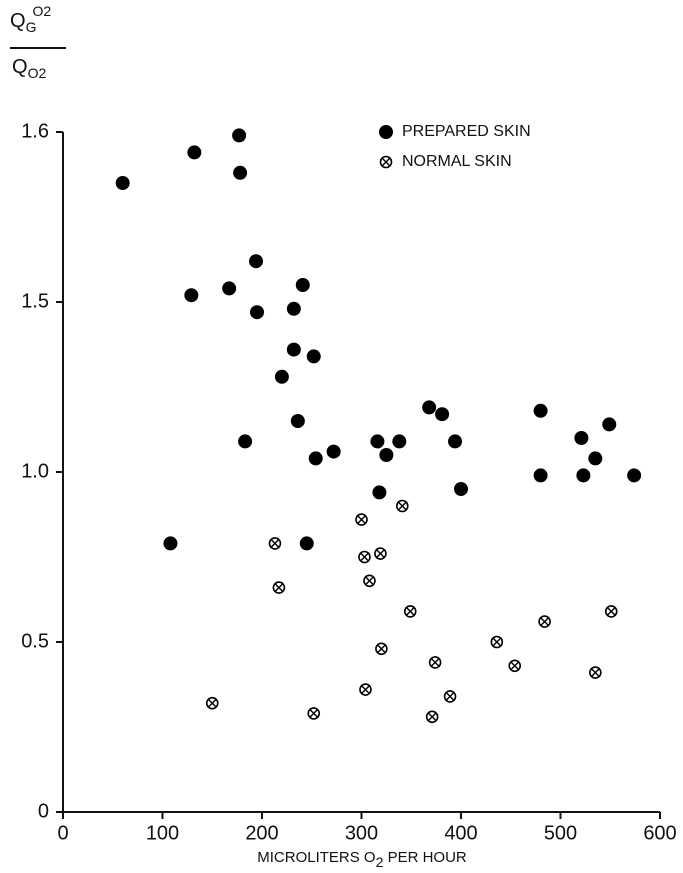  I want to click on x-tick-label: 200, so click(261, 833).